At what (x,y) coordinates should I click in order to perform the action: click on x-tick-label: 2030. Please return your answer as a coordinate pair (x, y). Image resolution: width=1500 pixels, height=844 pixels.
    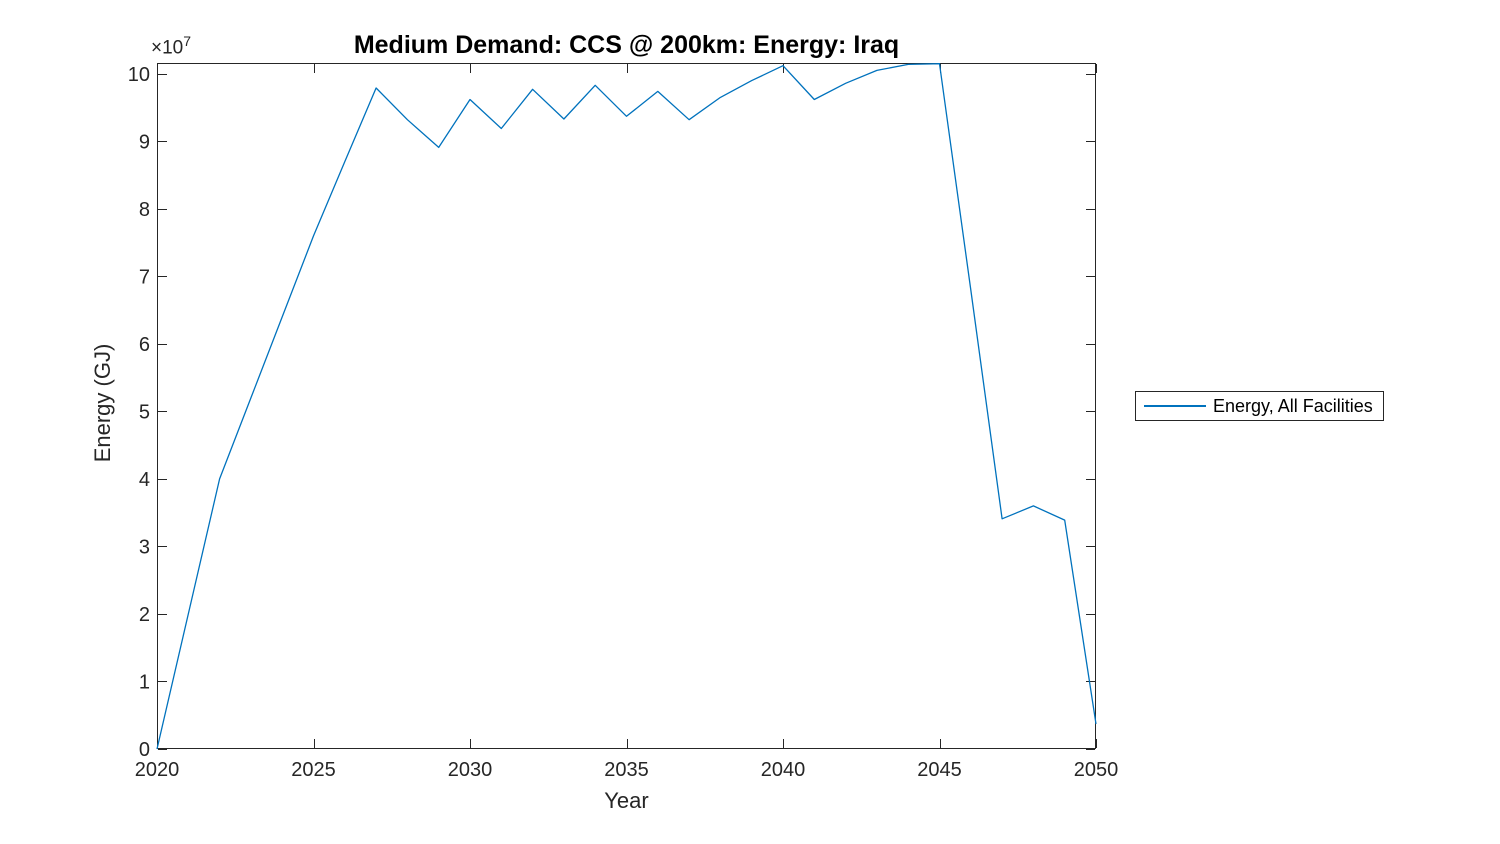
    Looking at the image, I should click on (470, 770).